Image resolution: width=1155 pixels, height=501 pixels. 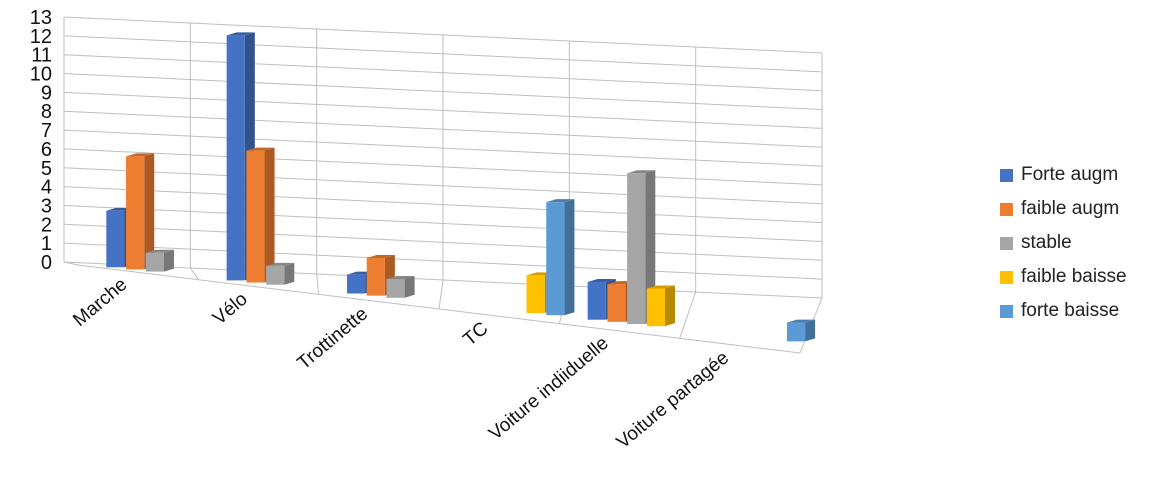 I want to click on x-tick-label: Vélo, so click(x=230, y=309).